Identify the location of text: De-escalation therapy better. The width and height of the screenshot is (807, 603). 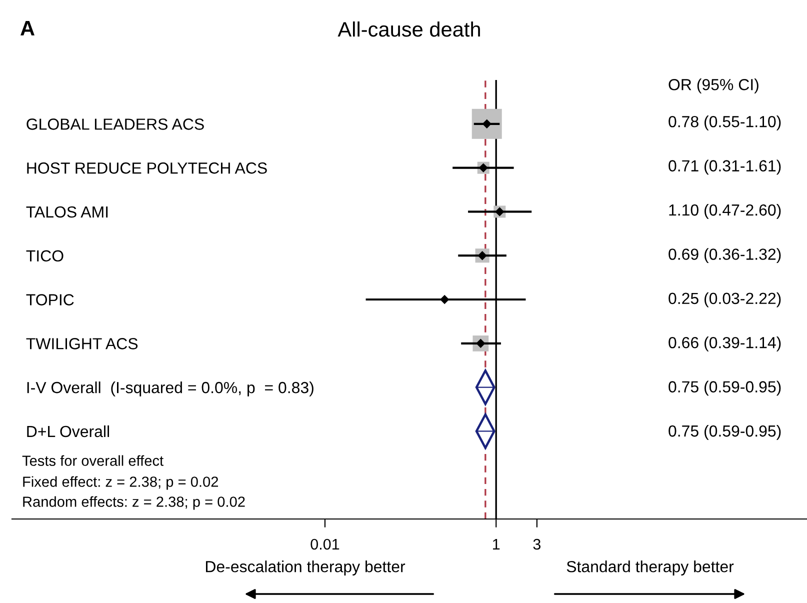
(306, 568).